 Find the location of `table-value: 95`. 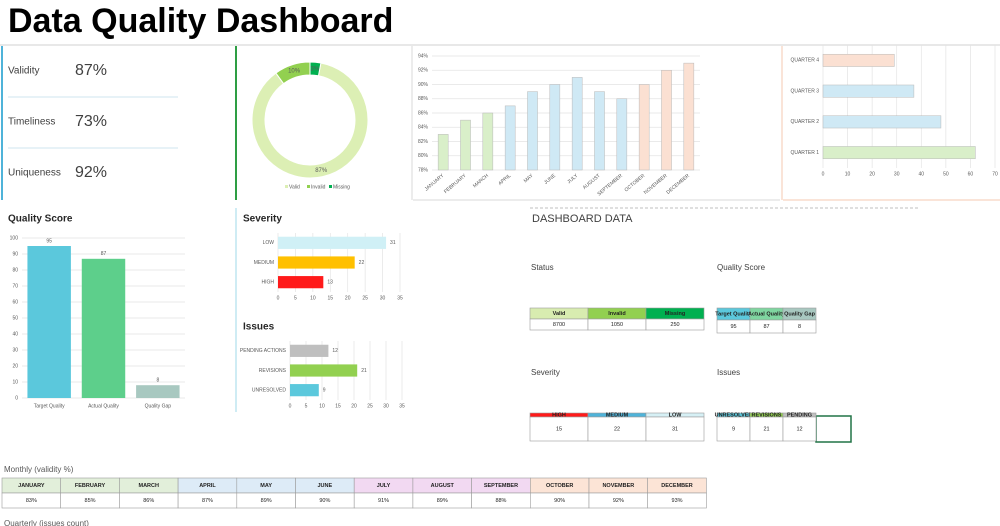

table-value: 95 is located at coordinates (733, 327).